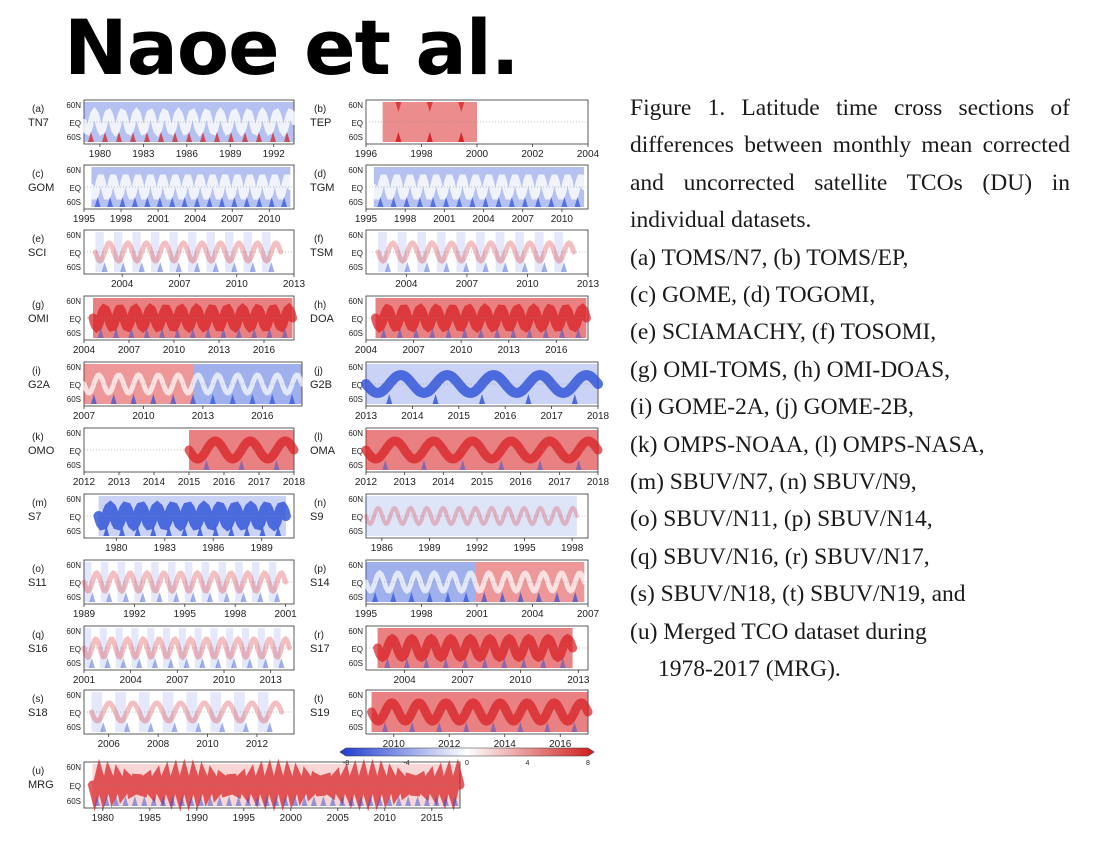  What do you see at coordinates (158, 744) in the screenshot?
I see `x-tick-label: 2008` at bounding box center [158, 744].